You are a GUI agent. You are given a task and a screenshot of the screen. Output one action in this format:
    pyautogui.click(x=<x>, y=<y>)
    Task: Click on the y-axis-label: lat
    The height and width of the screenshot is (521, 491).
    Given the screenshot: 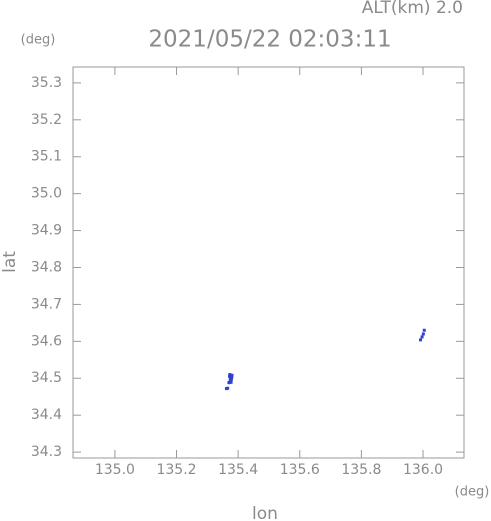 What is the action you would take?
    pyautogui.click(x=10, y=262)
    